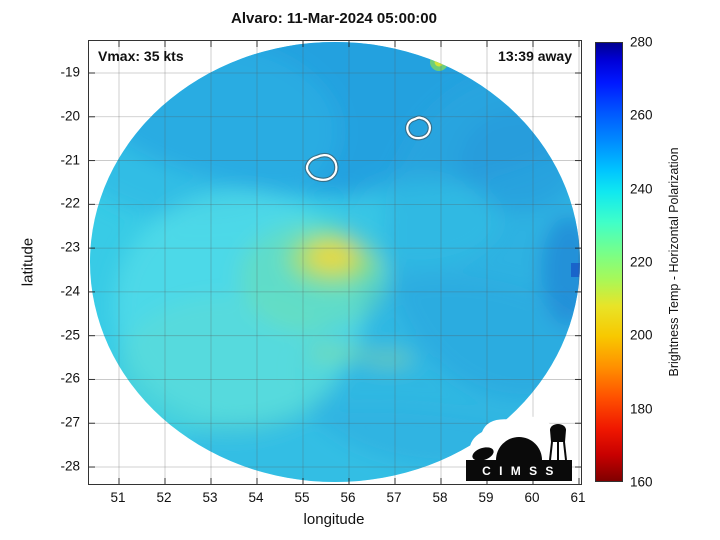 The width and height of the screenshot is (720, 540). What do you see at coordinates (519, 448) in the screenshot?
I see `cimss-logo: C I M S S` at bounding box center [519, 448].